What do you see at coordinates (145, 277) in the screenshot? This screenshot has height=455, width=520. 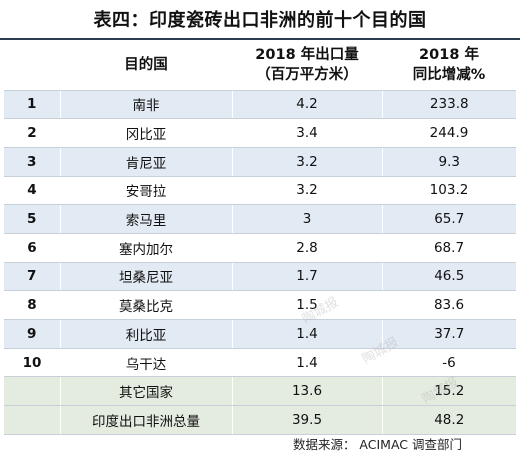 I see `country-cell: 坦桑尼亚` at bounding box center [145, 277].